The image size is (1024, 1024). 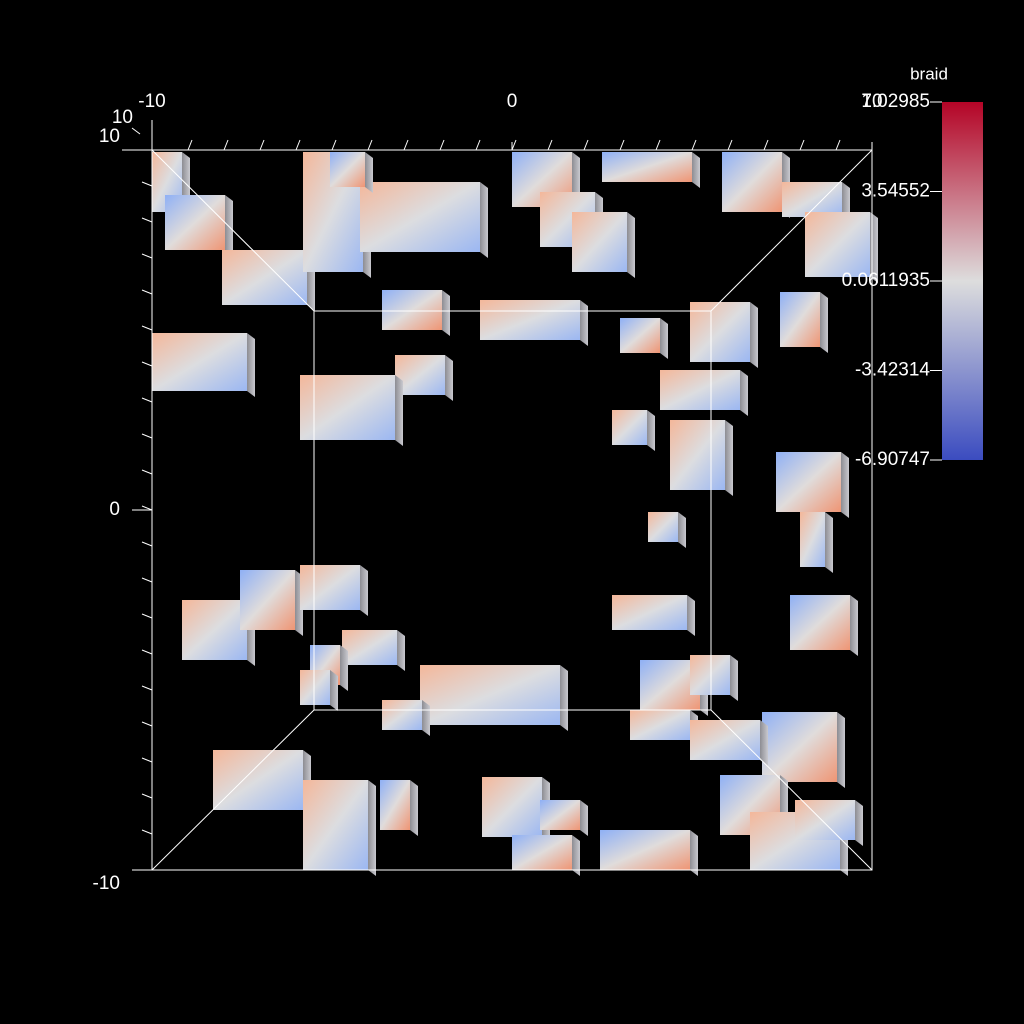 I want to click on colorbar-tick-label: -3.42314, so click(x=892, y=370).